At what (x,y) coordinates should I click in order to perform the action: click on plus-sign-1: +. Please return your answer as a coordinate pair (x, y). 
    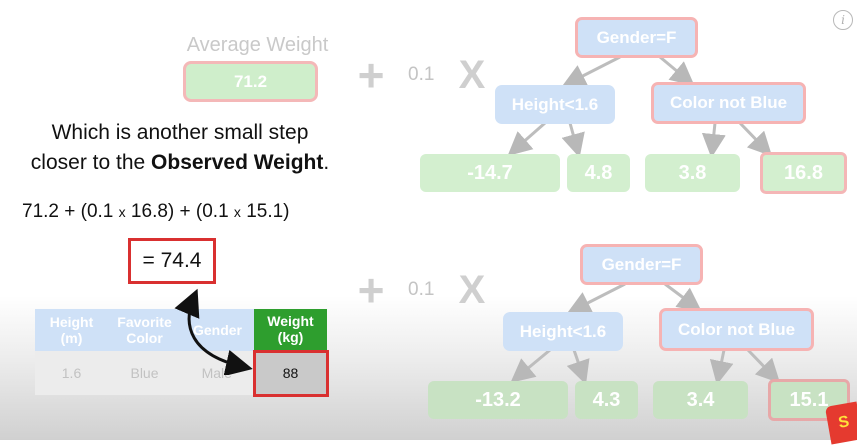
    Looking at the image, I should click on (371, 75).